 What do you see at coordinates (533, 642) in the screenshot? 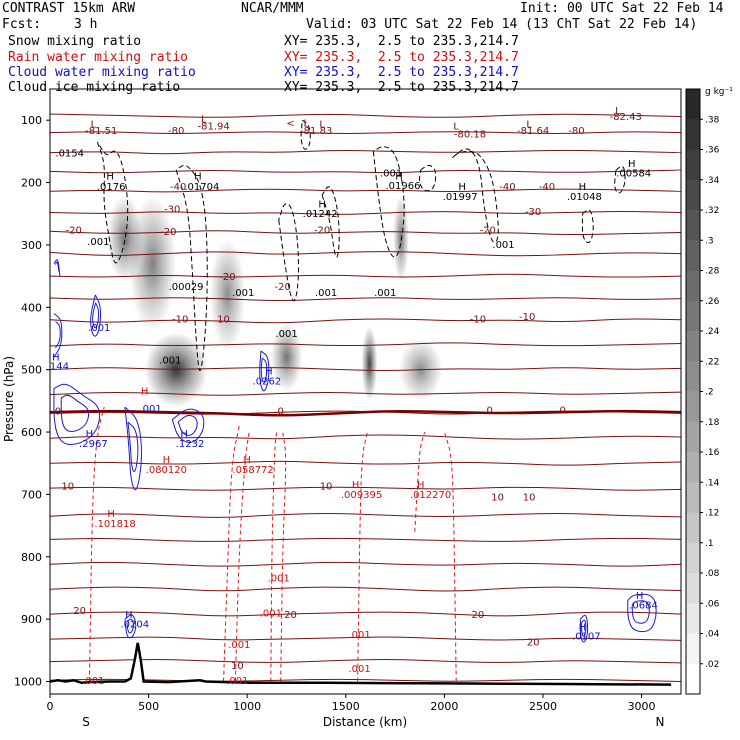
I see `temp-label-34: 20` at bounding box center [533, 642].